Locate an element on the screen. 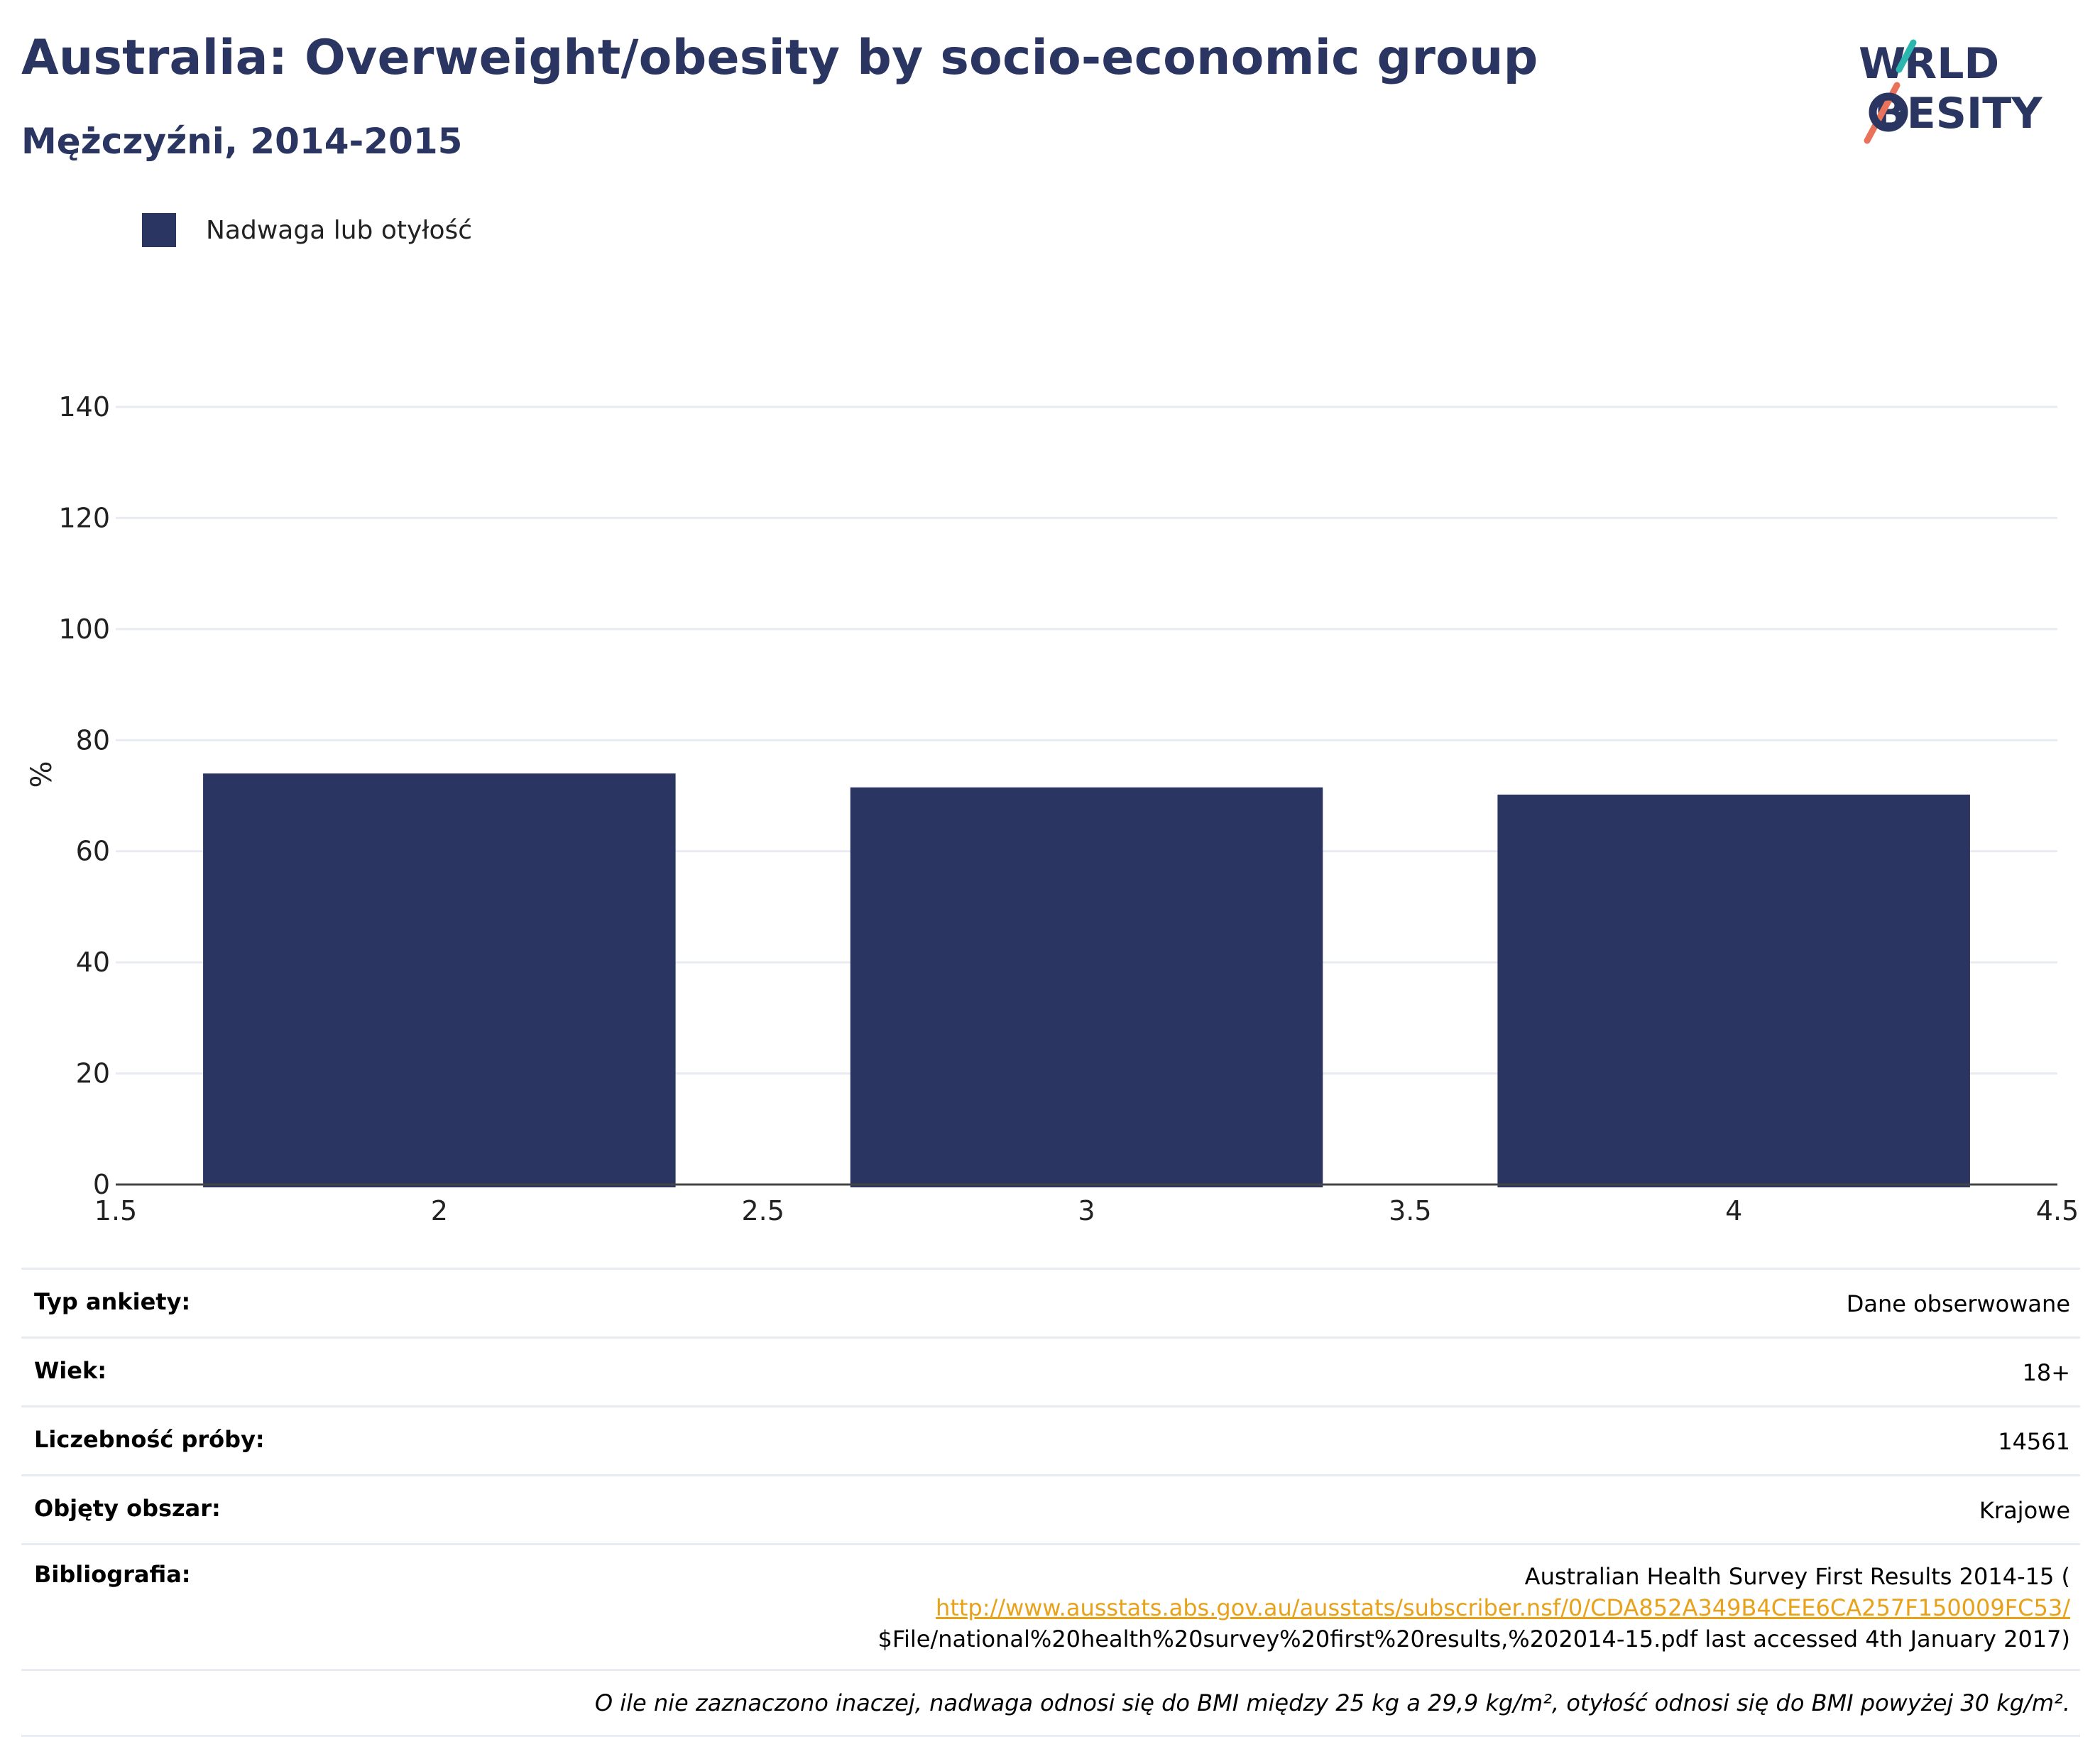 Image resolution: width=2100 pixels, height=1737 pixels. y-axis-label: % is located at coordinates (42, 775).